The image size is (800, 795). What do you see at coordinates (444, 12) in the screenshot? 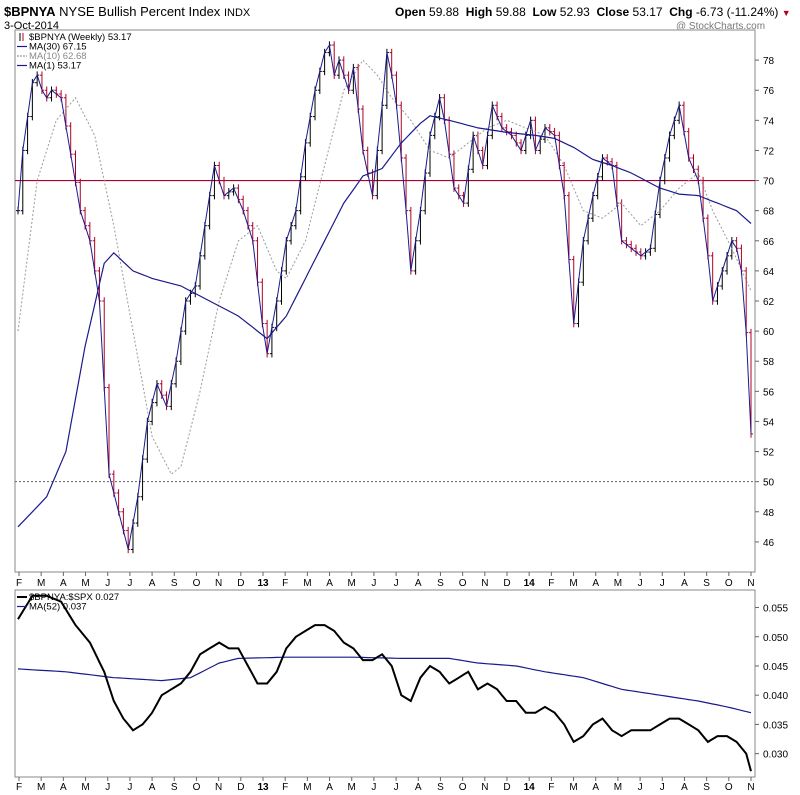
I see `open-value: 59.88` at bounding box center [444, 12].